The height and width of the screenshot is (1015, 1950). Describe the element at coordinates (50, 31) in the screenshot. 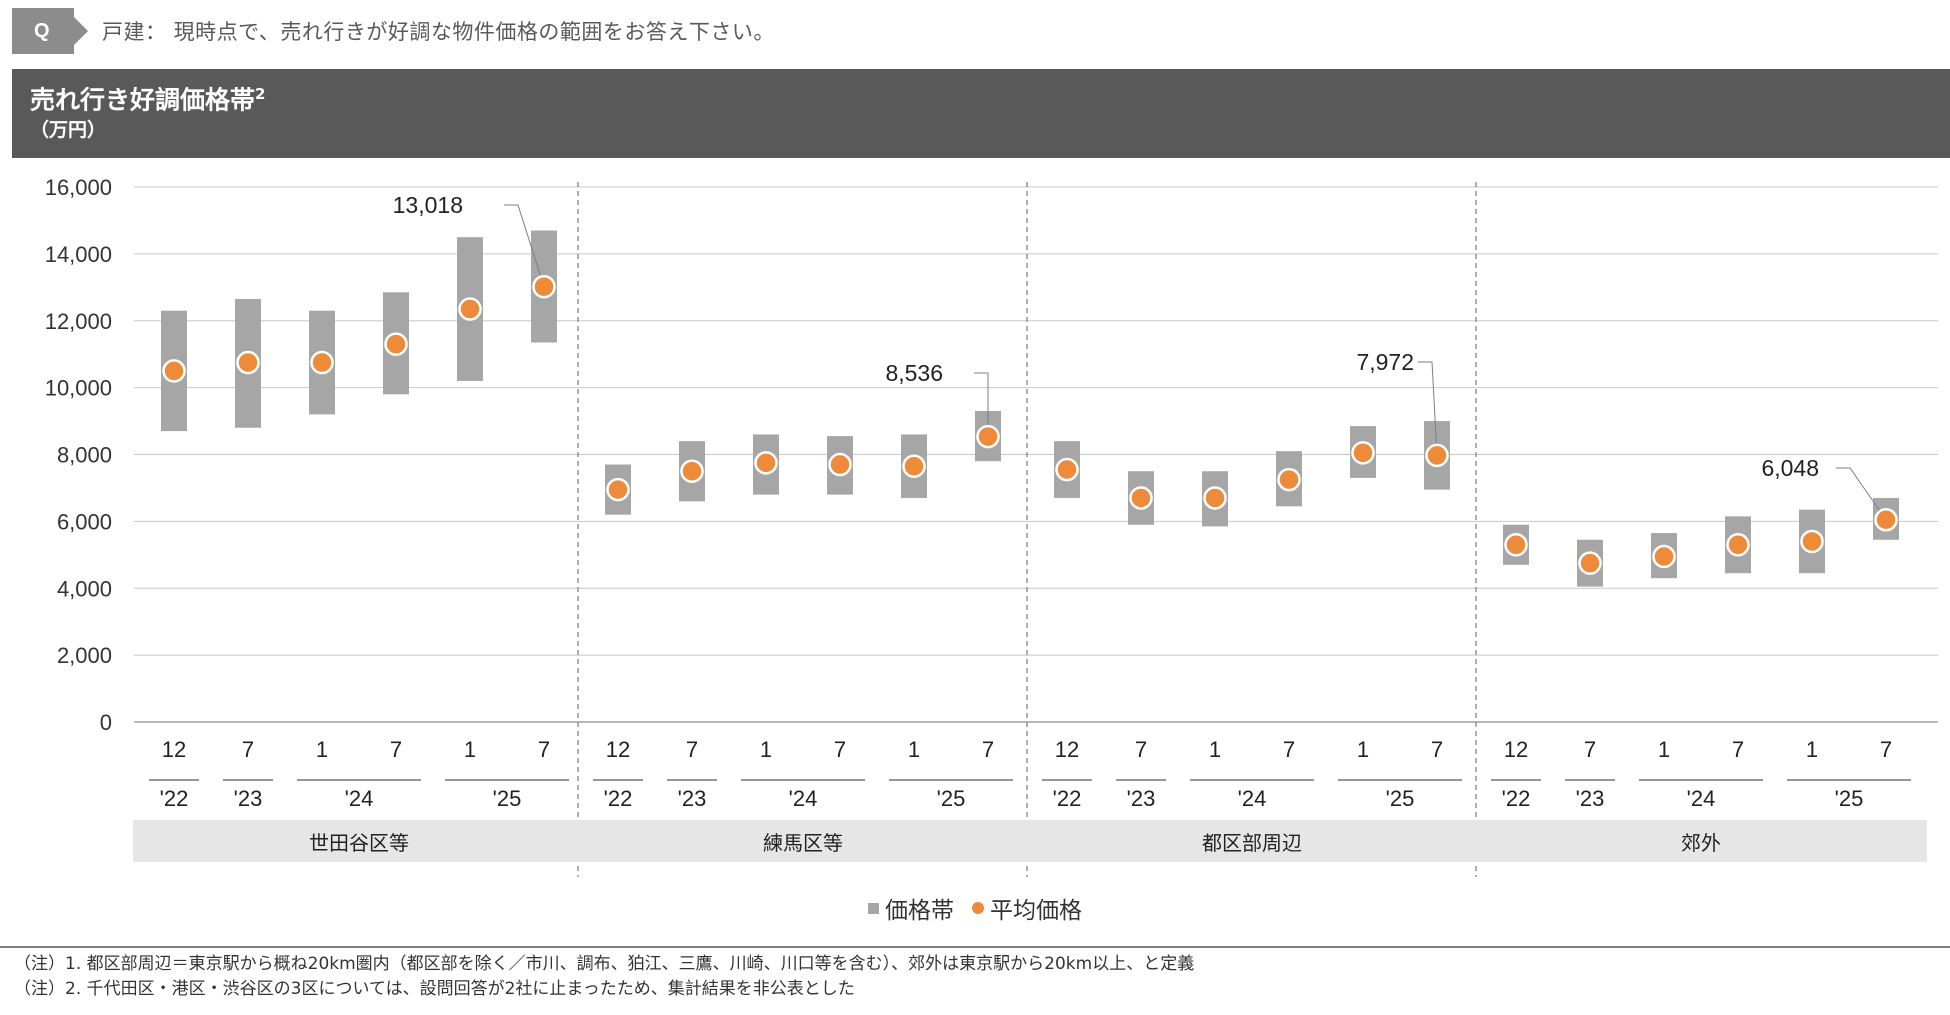

I see `question-badge: Q` at that location.